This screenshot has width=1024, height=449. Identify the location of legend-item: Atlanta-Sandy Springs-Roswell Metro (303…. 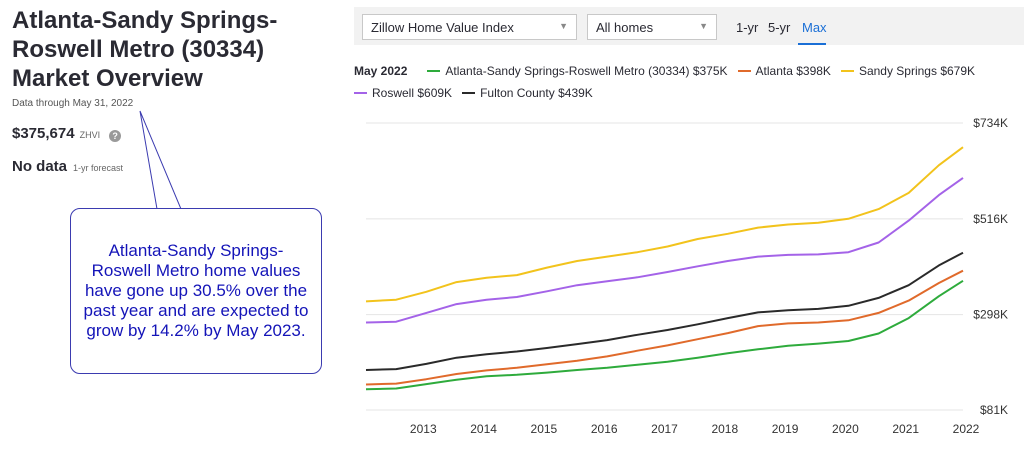
(577, 71).